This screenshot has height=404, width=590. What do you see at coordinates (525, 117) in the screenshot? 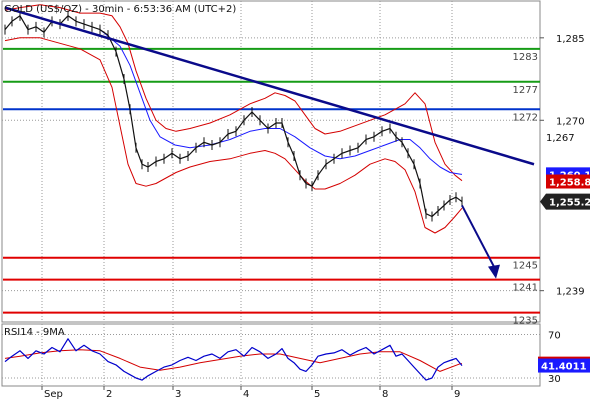
I see `level-label-1272: 1272` at bounding box center [525, 117].